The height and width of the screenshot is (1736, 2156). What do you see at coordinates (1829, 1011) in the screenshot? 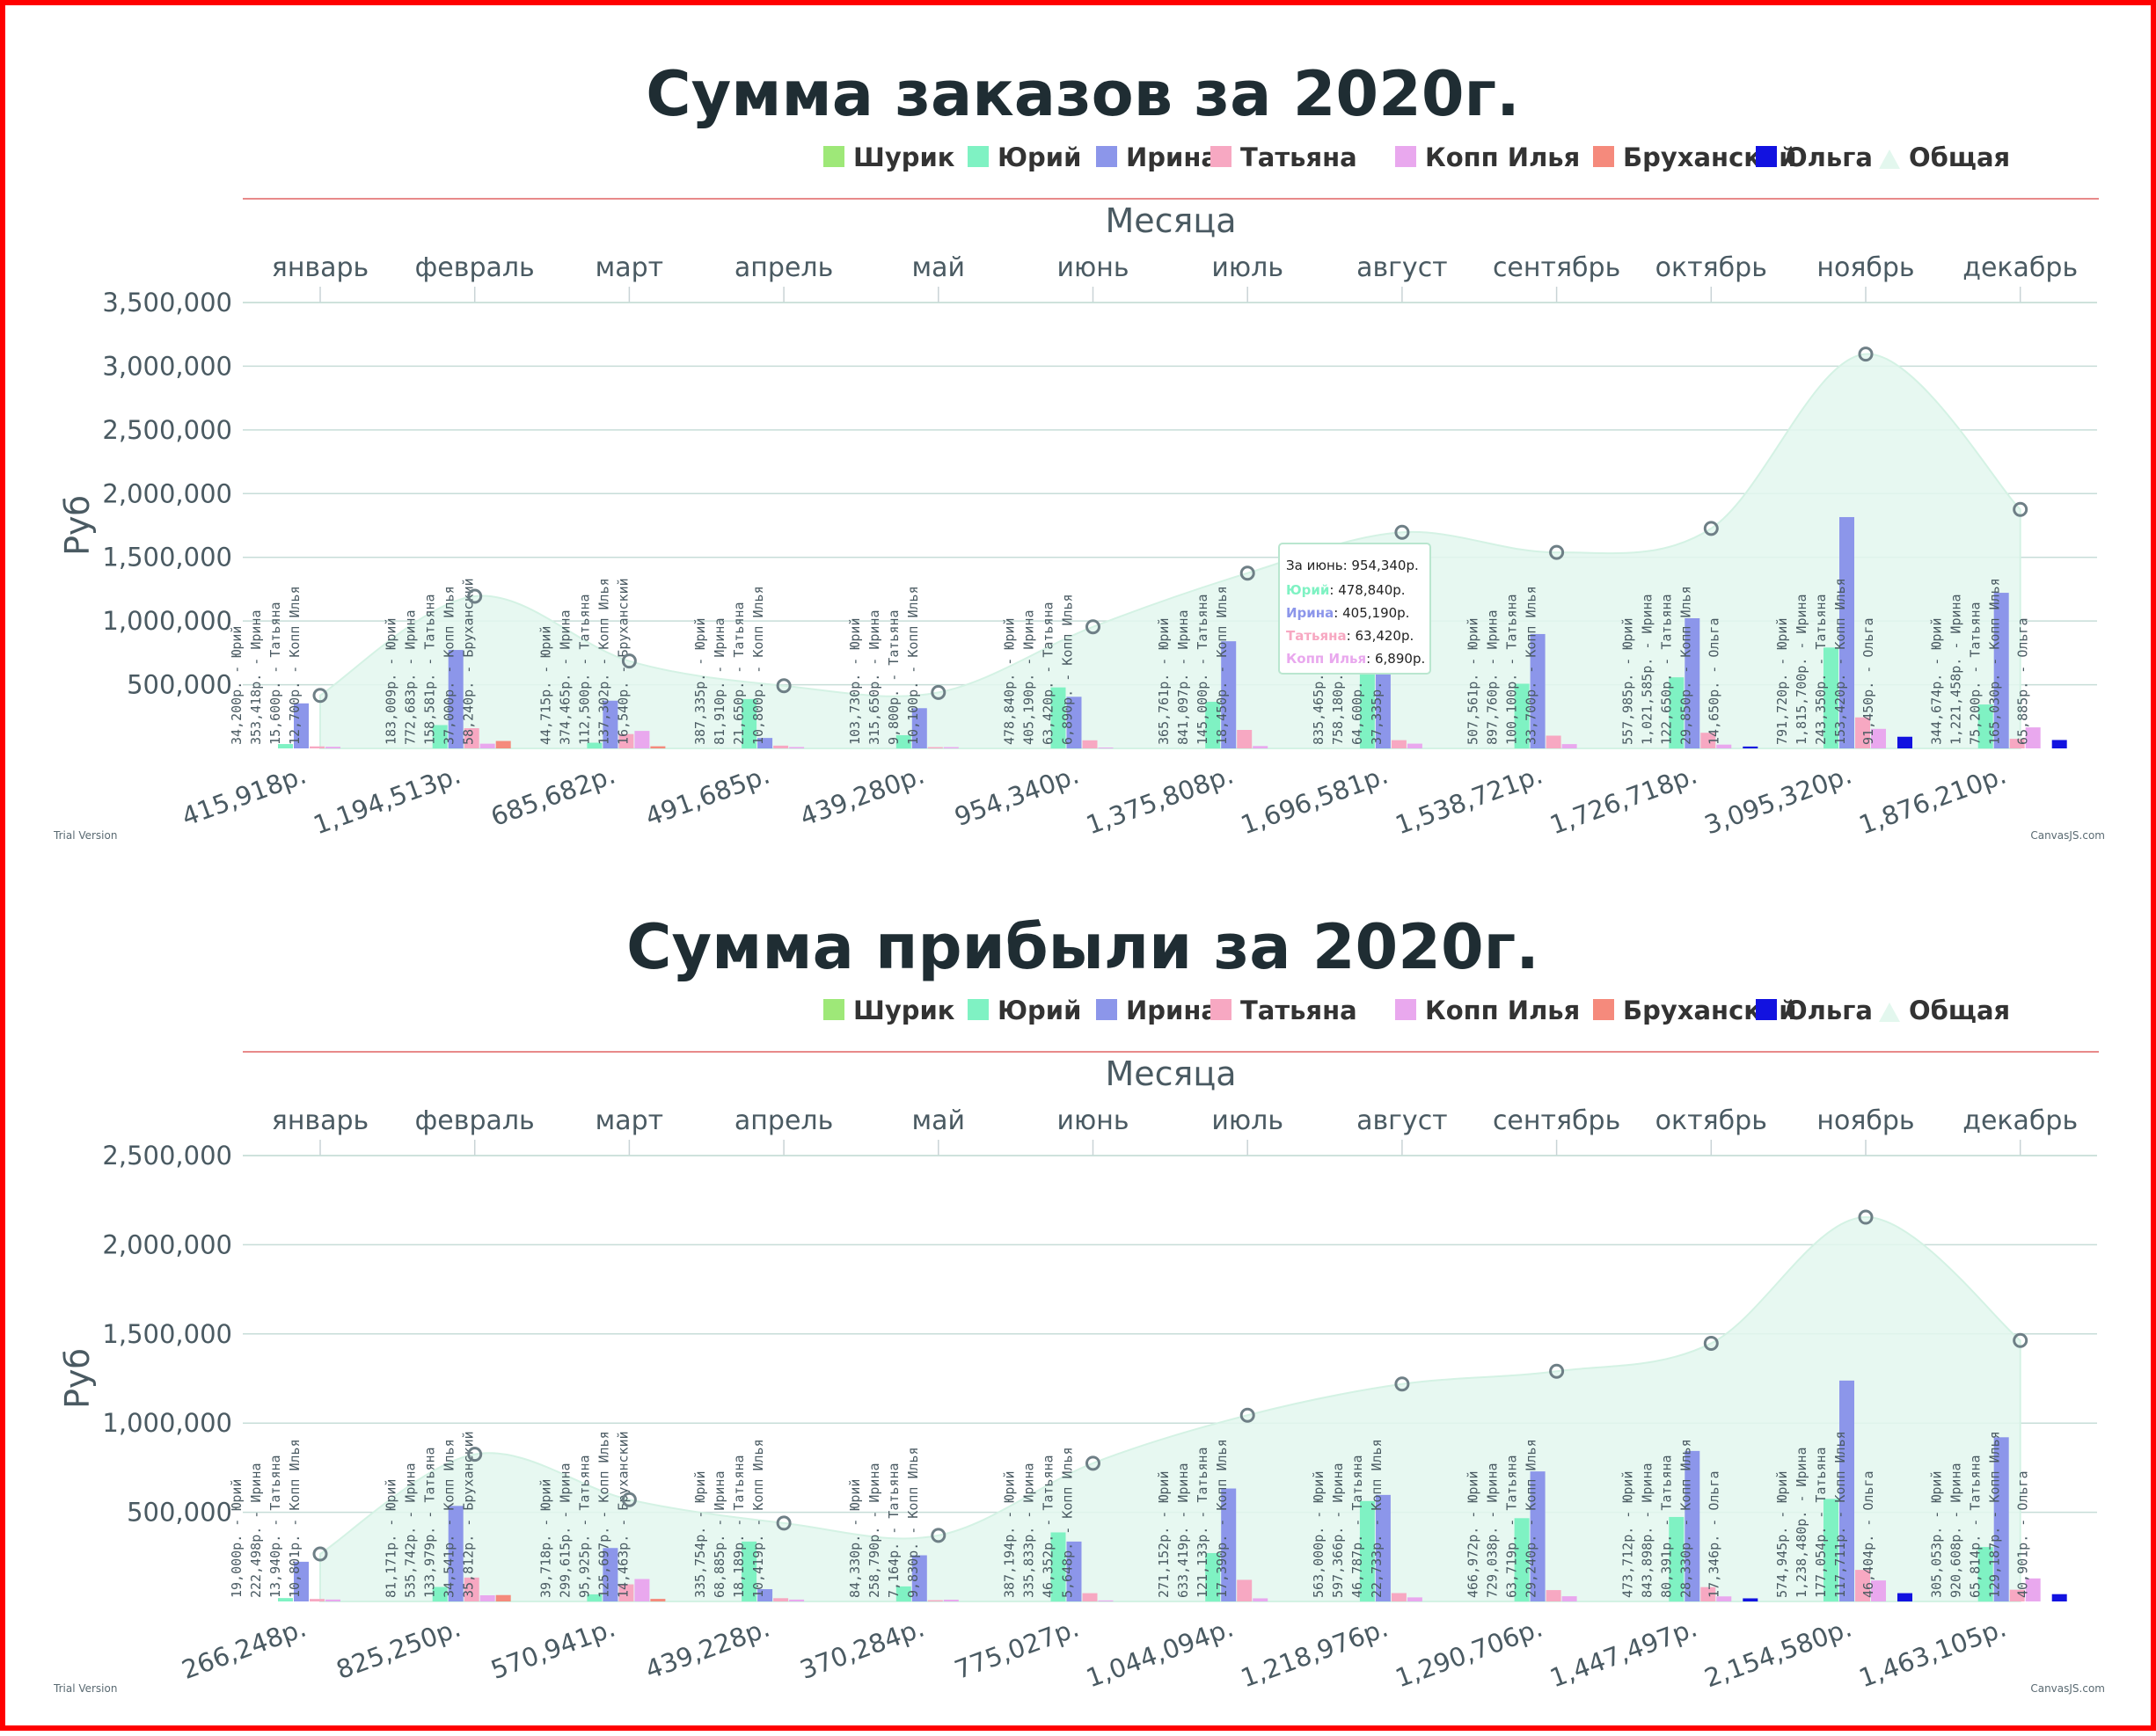
I see `legend-label: Ольга` at bounding box center [1829, 1011].